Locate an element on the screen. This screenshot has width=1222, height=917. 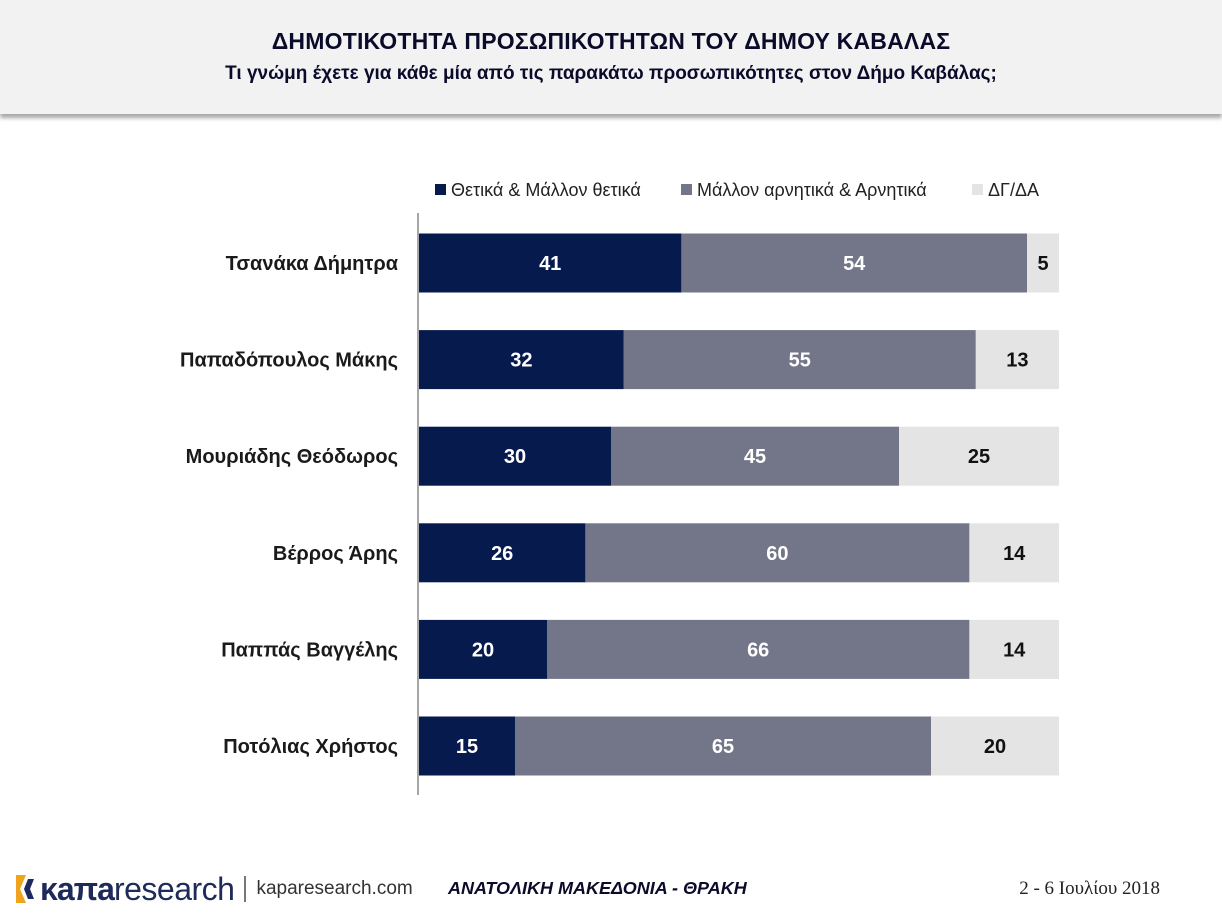
data-label: 15 is located at coordinates (467, 747).